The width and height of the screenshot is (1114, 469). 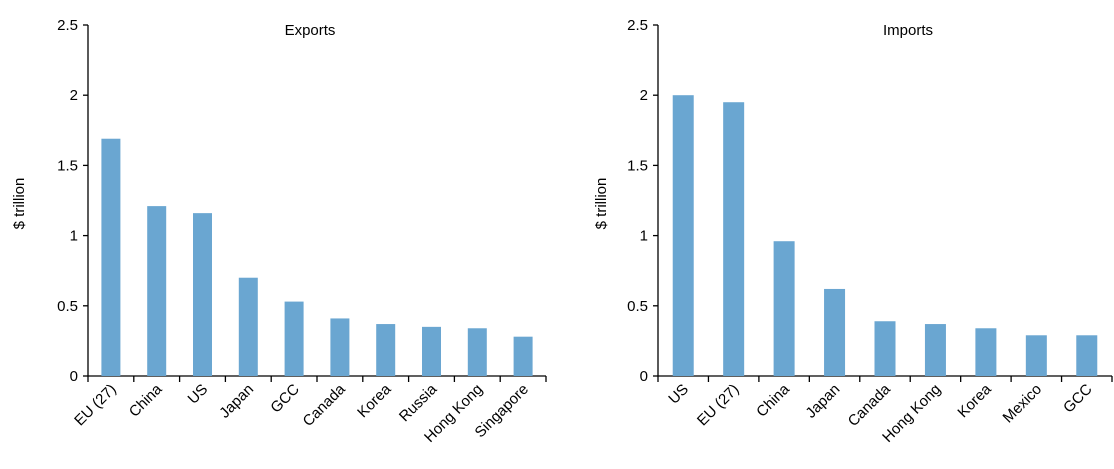 I want to click on bar-mexico, so click(x=1036, y=355).